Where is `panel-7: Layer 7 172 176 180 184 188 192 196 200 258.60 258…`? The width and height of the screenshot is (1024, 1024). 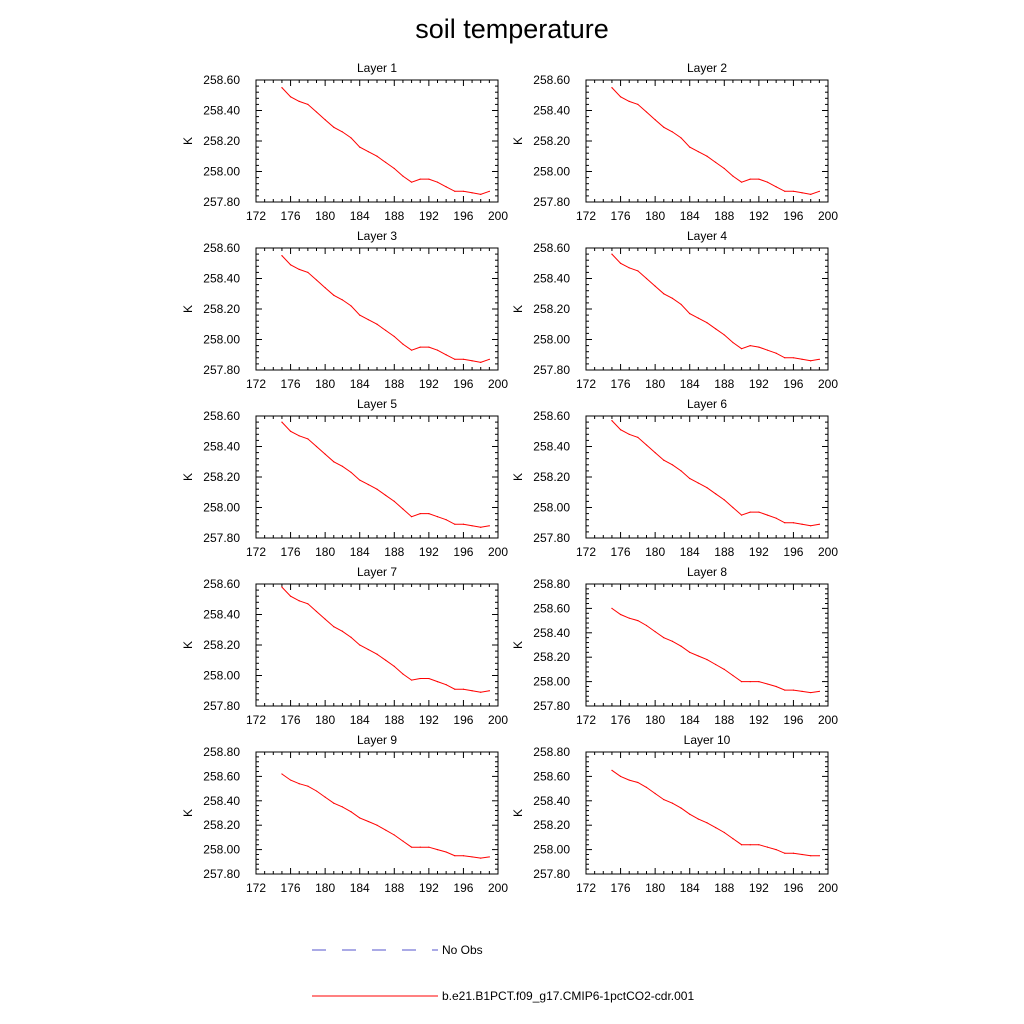
panel-7: Layer 7 172 176 180 184 188 192 196 200 258.60 258… is located at coordinates (344, 646).